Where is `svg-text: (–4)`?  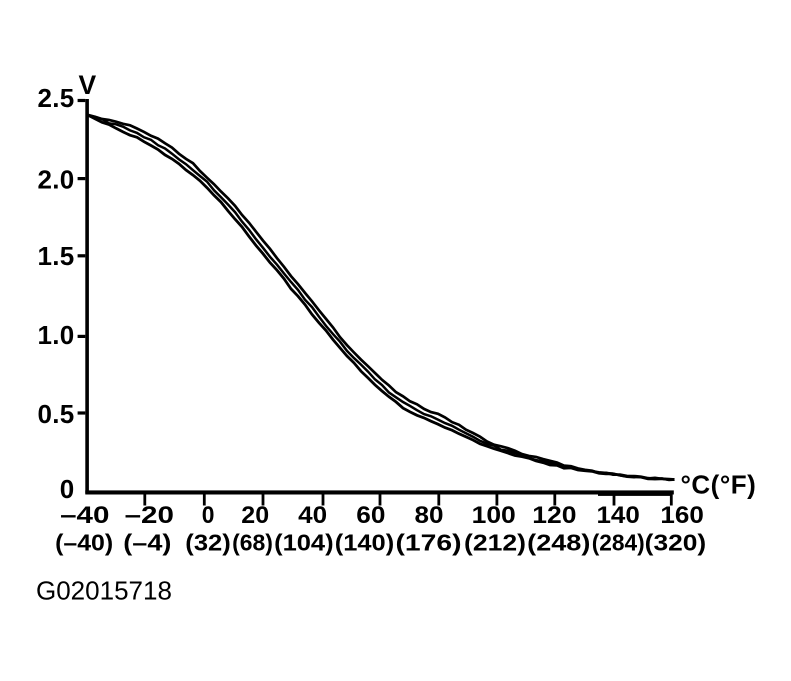 svg-text: (–4) is located at coordinates (147, 543).